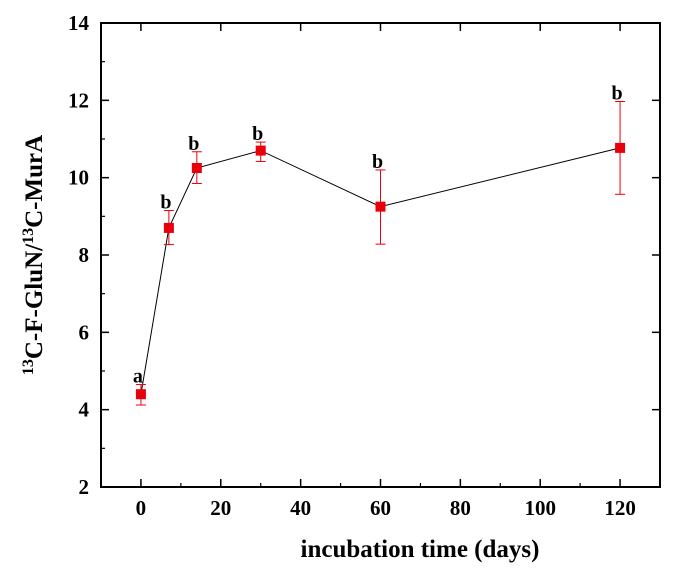 Image resolution: width=695 pixels, height=573 pixels. What do you see at coordinates (84, 487) in the screenshot?
I see `y-tick-label: 2` at bounding box center [84, 487].